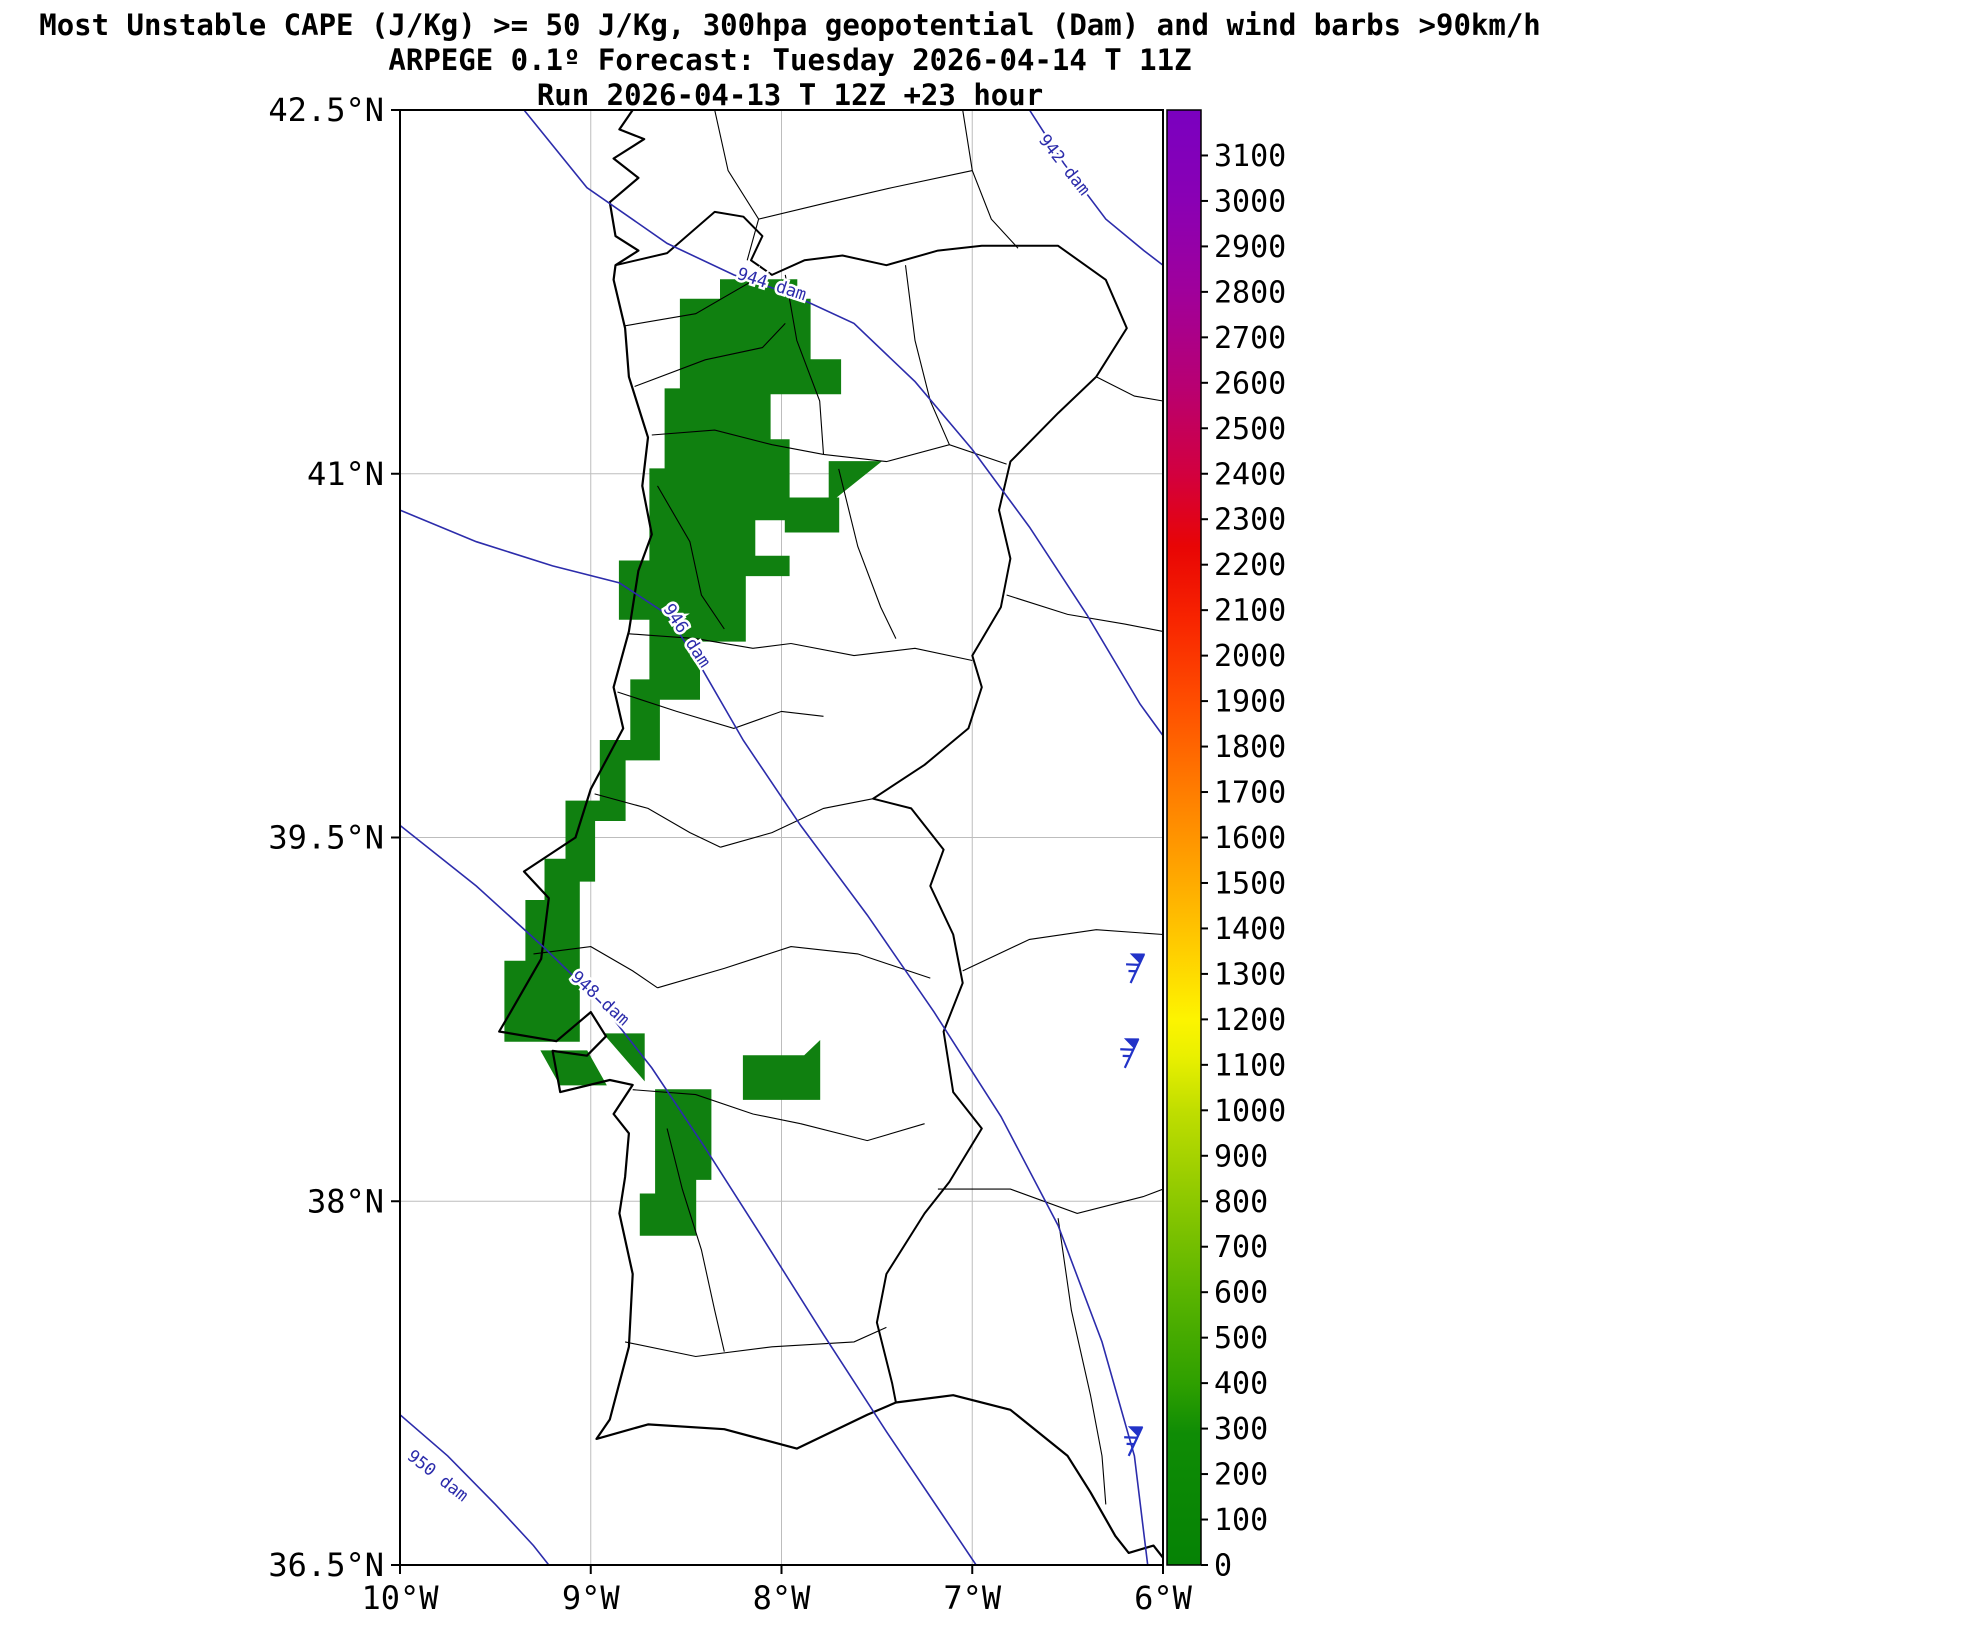 Image resolution: width=1975 pixels, height=1646 pixels. What do you see at coordinates (1250, 974) in the screenshot?
I see `colorbar-tick-label: 1300` at bounding box center [1250, 974].